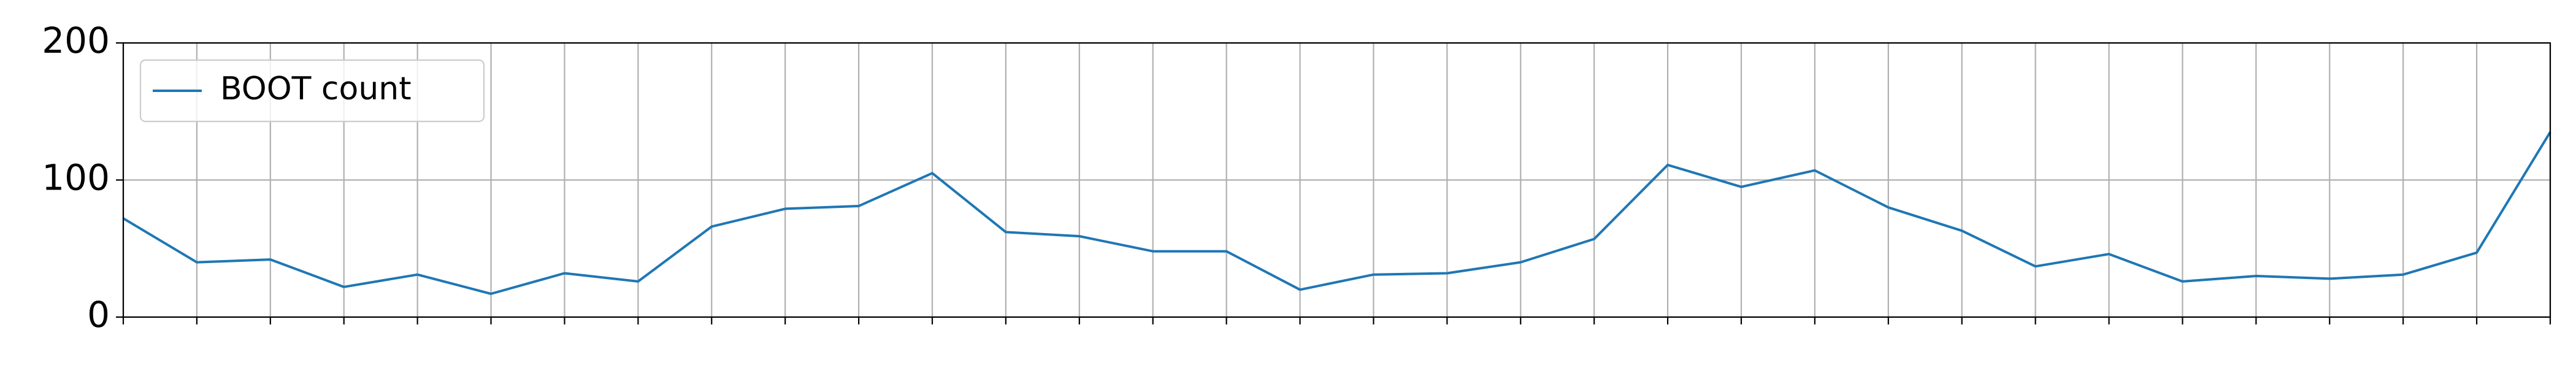  What do you see at coordinates (76, 178) in the screenshot?
I see `y-tick-label: 100` at bounding box center [76, 178].